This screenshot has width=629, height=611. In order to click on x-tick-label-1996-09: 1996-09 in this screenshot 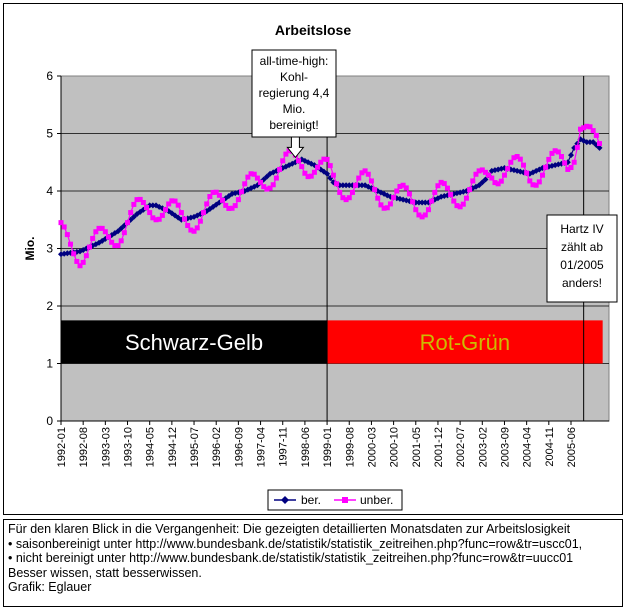, I will do `click(239, 447)`.